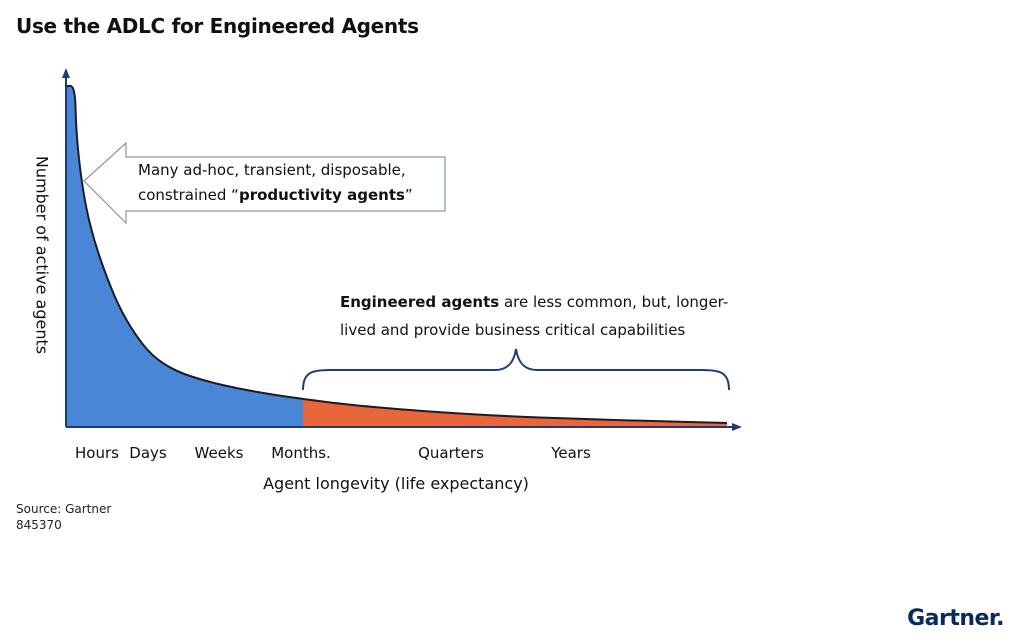 The height and width of the screenshot is (642, 1024). What do you see at coordinates (396, 483) in the screenshot?
I see `x-axis-label: Agent longevity (life expectancy)` at bounding box center [396, 483].